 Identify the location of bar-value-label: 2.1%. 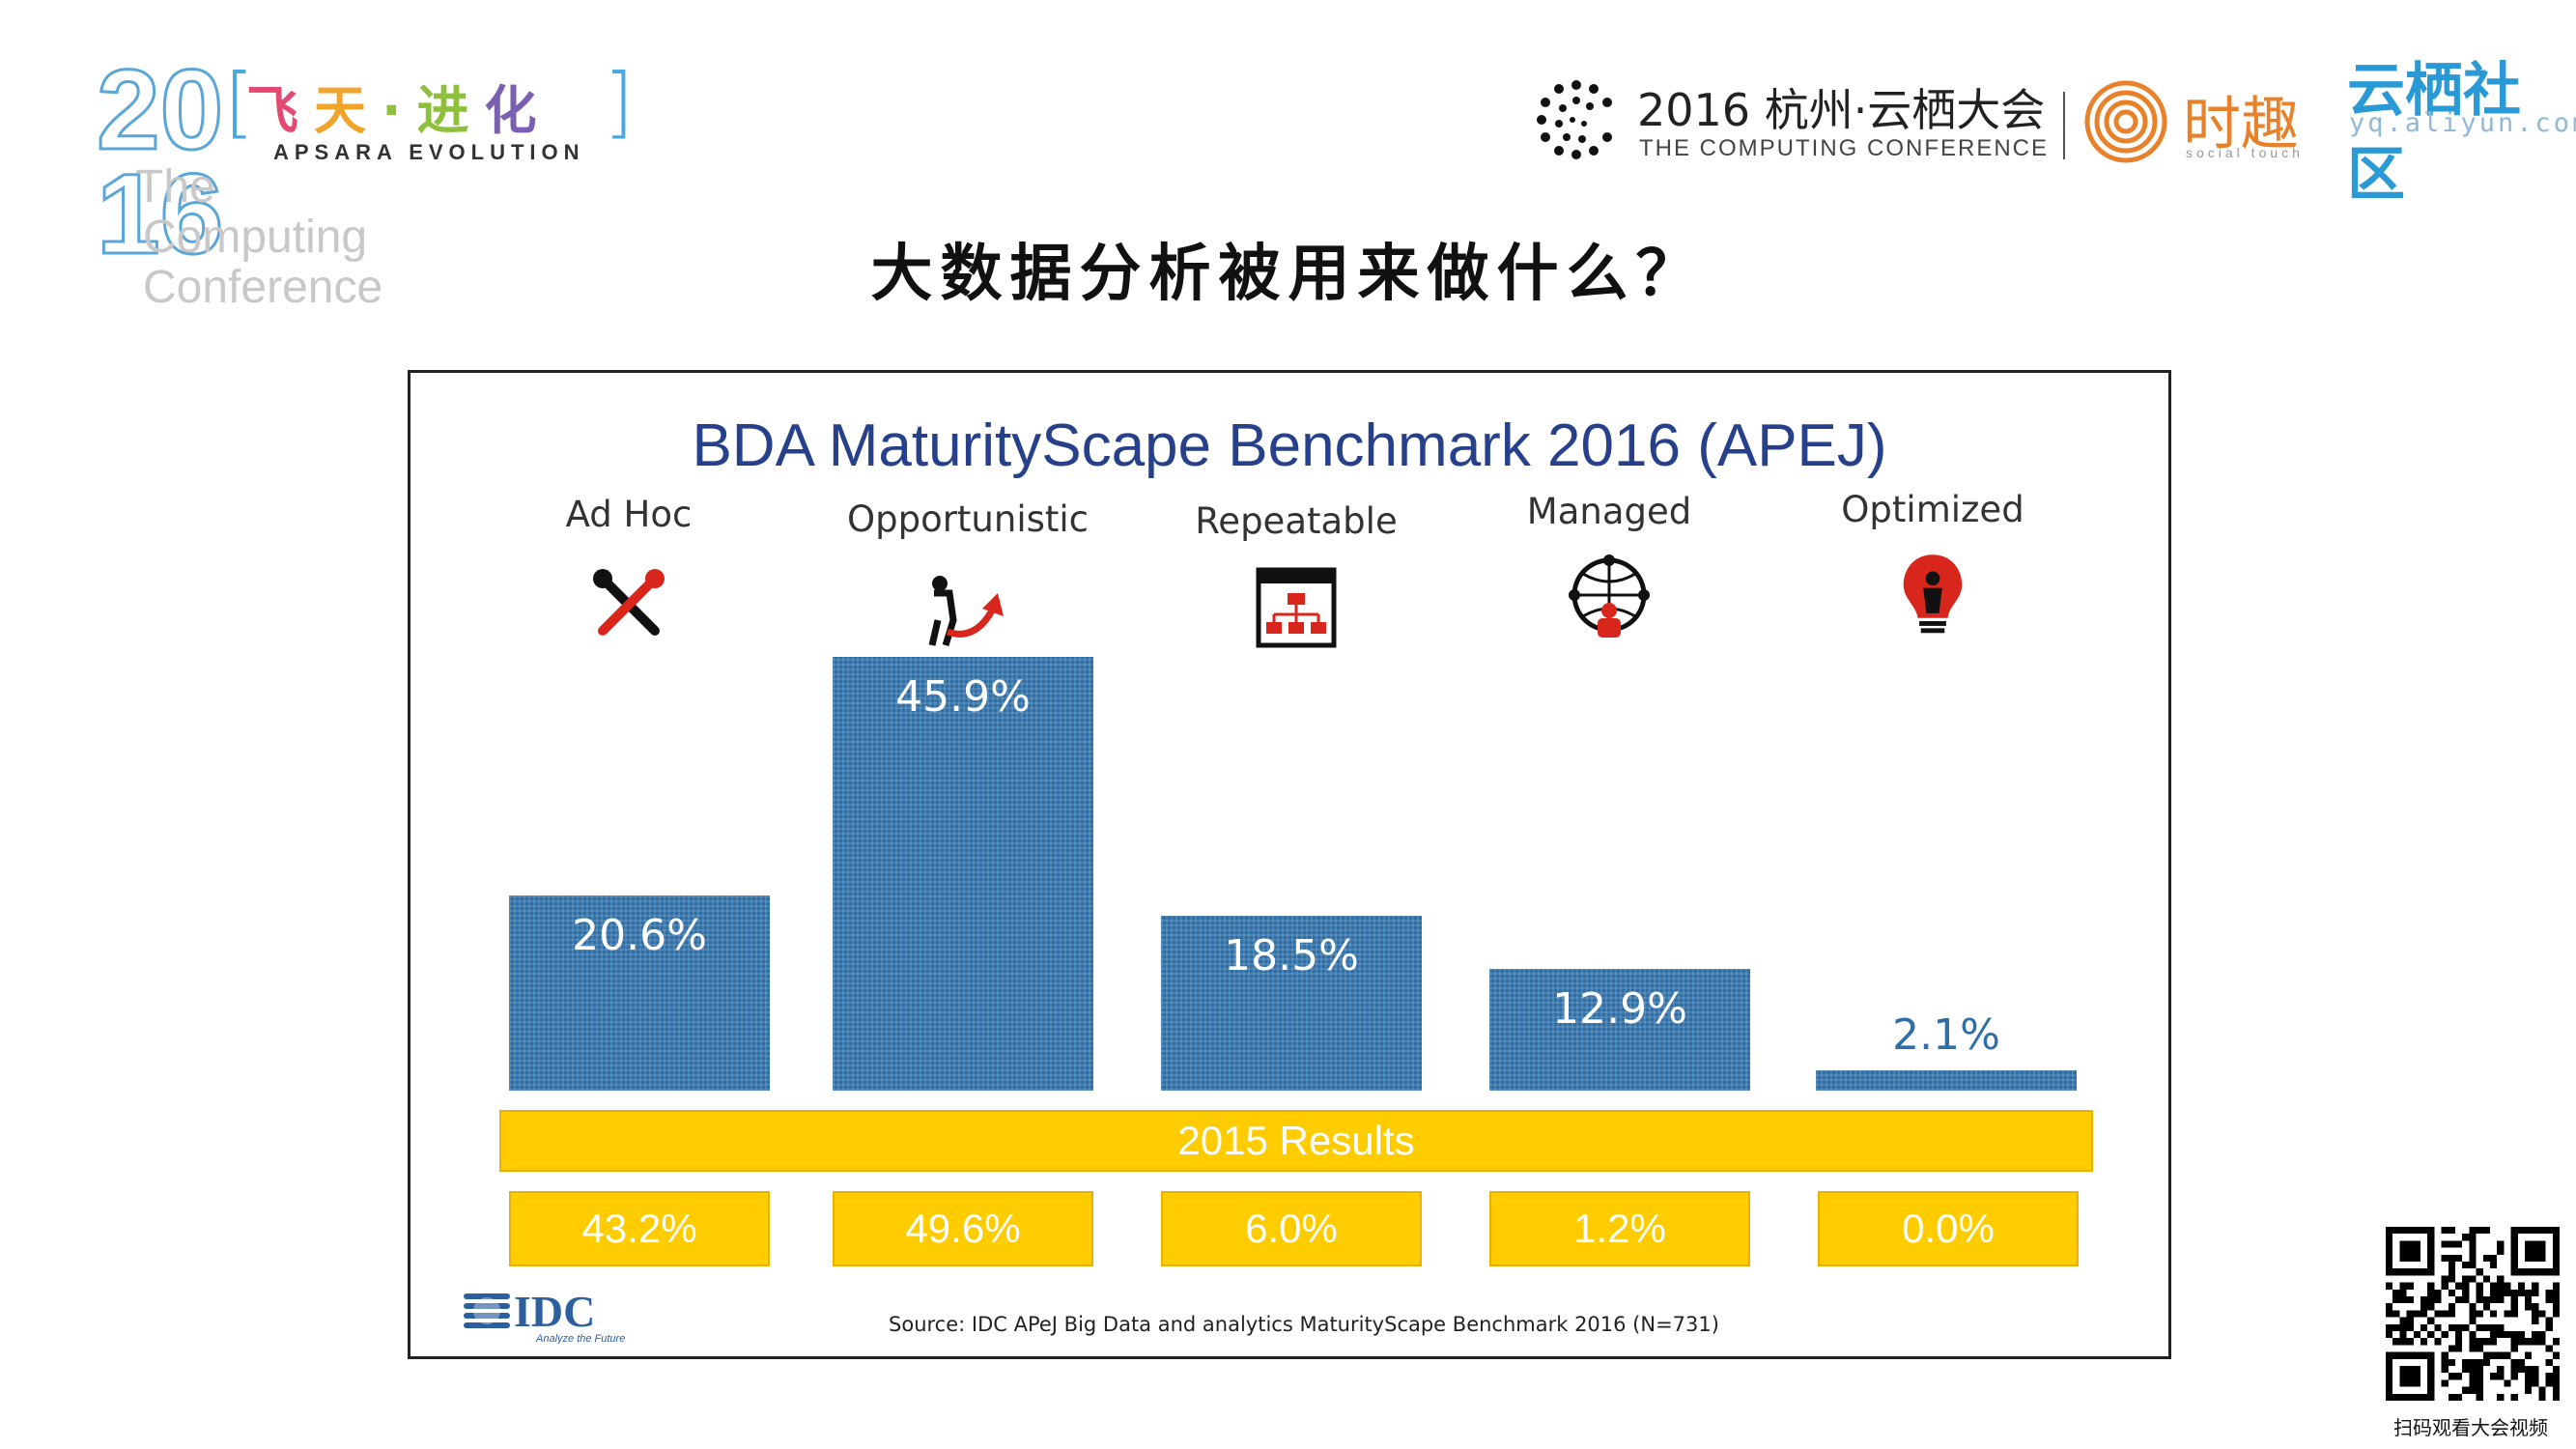
(1946, 1035).